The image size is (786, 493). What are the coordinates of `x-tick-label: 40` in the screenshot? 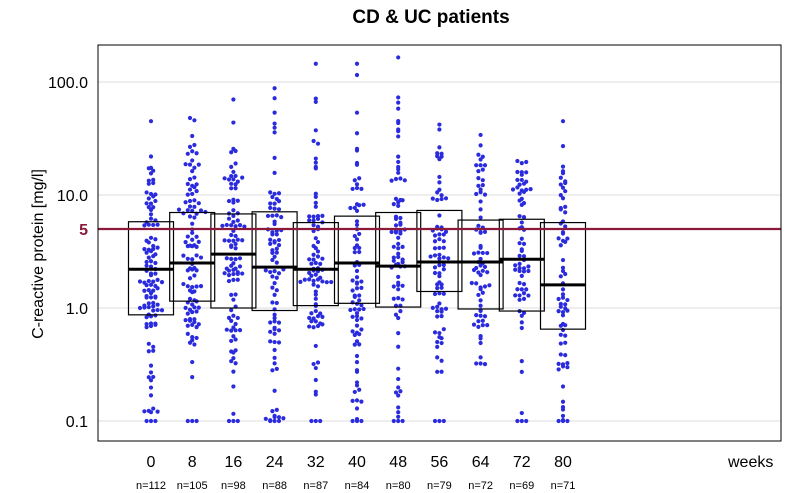 It's located at (357, 462).